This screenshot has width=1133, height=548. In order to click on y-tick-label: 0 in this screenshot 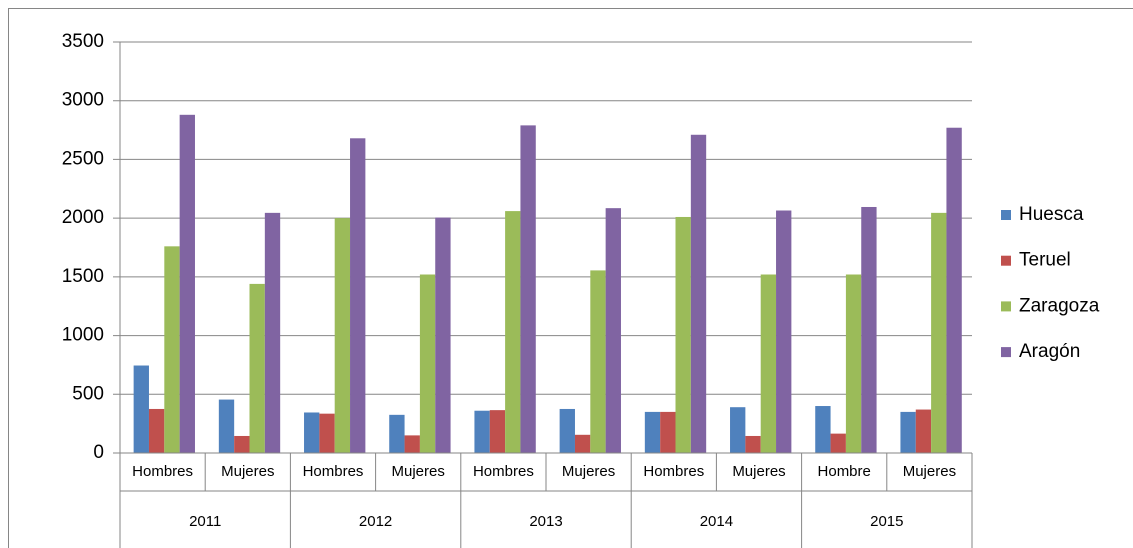, I will do `click(98, 452)`.